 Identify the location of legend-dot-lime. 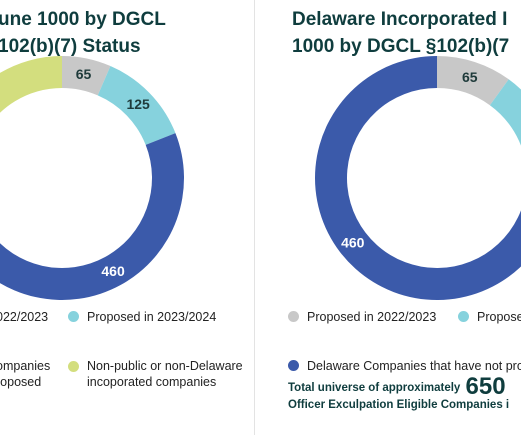
(73, 366).